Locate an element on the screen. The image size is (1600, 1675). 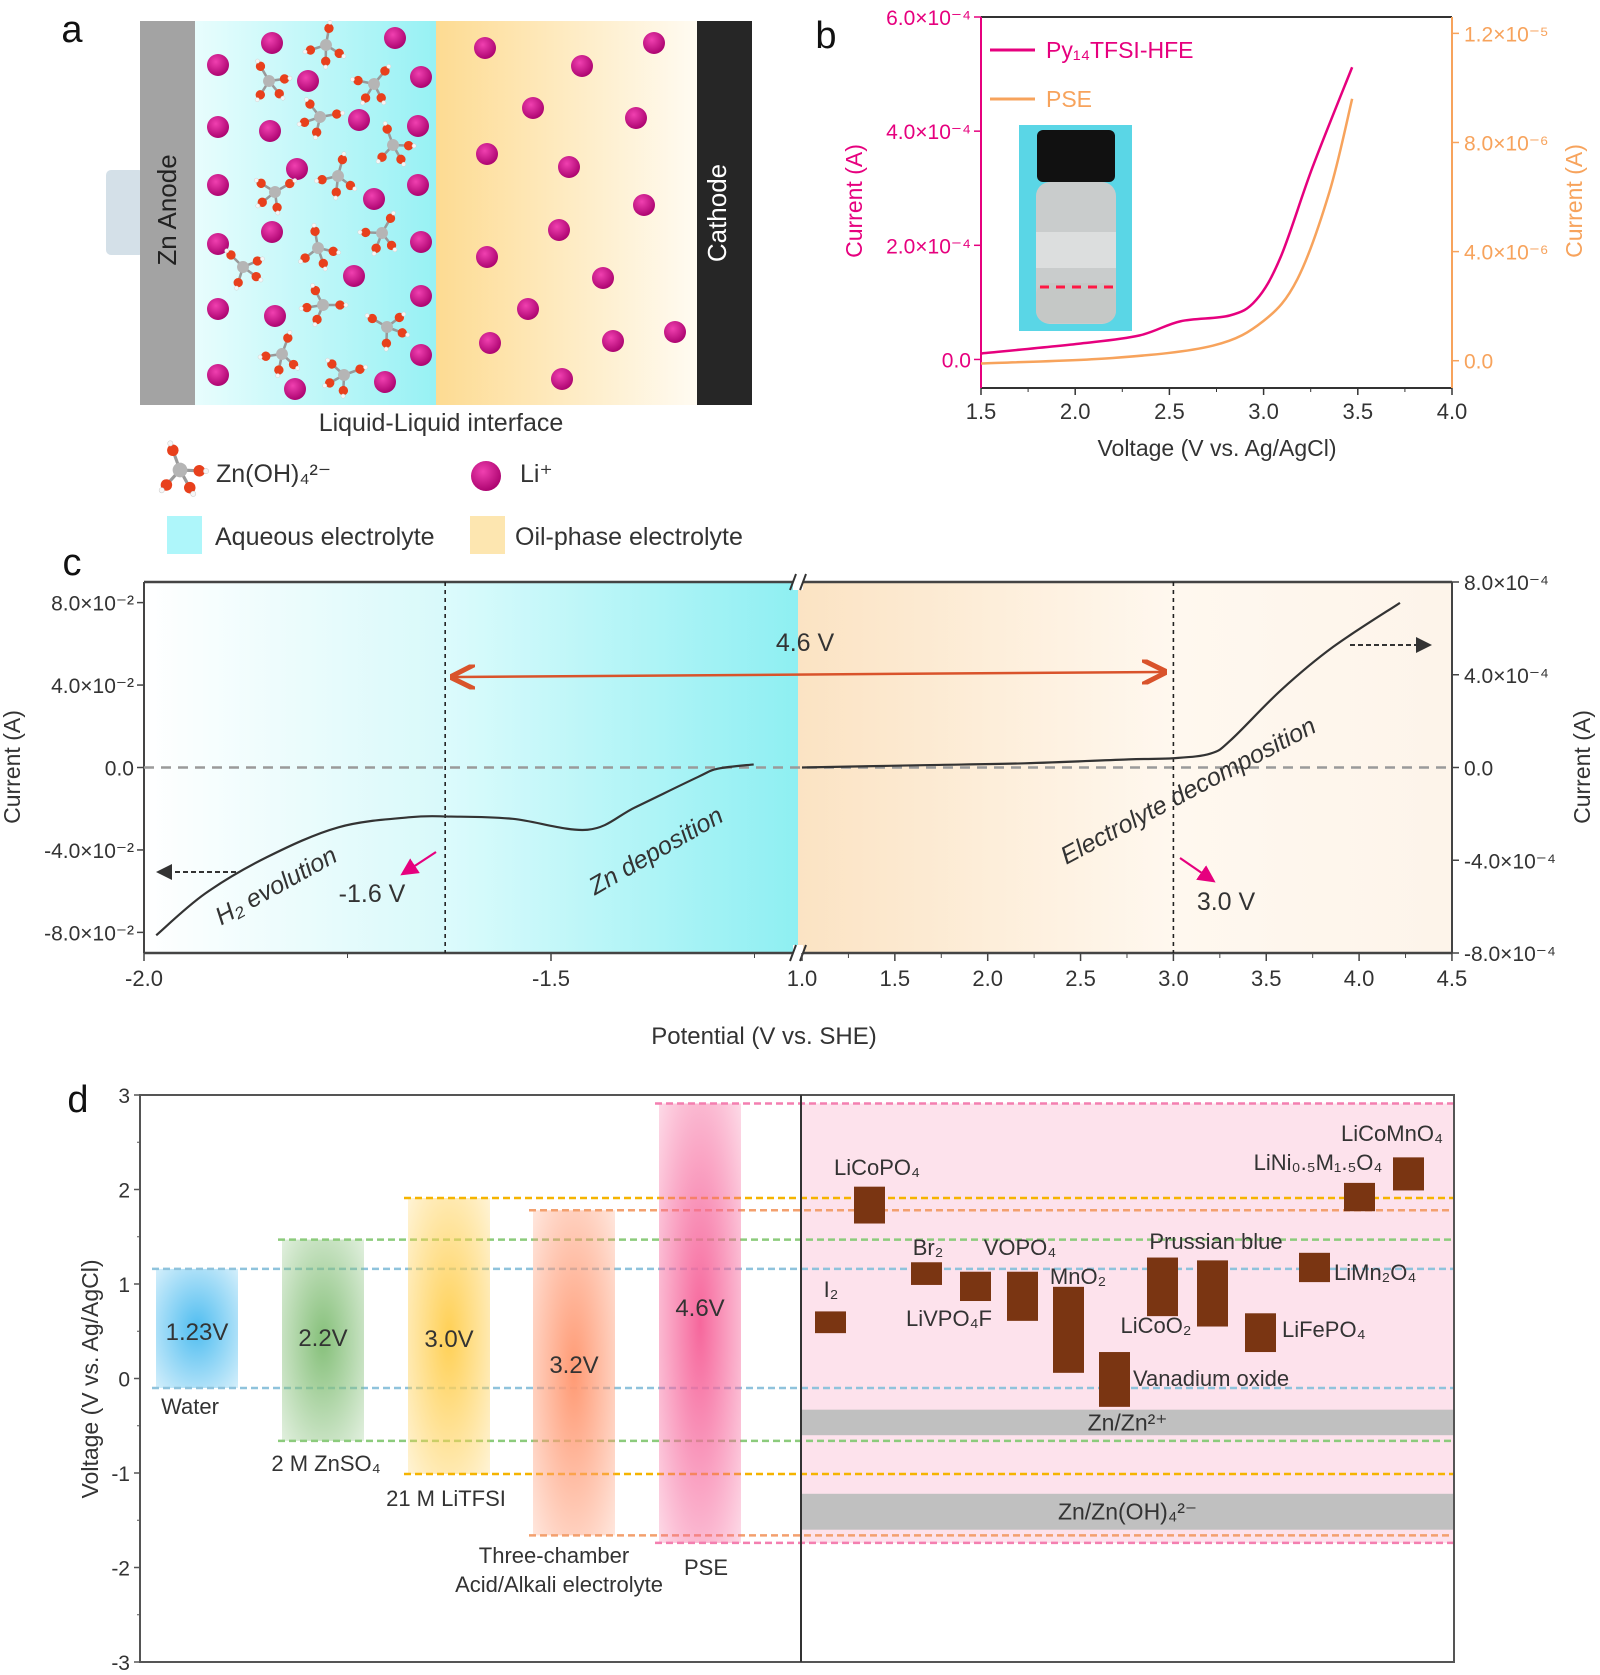
y-axis-title: Voltage (V vs. Ag/AgCl) is located at coordinates (90, 1378).